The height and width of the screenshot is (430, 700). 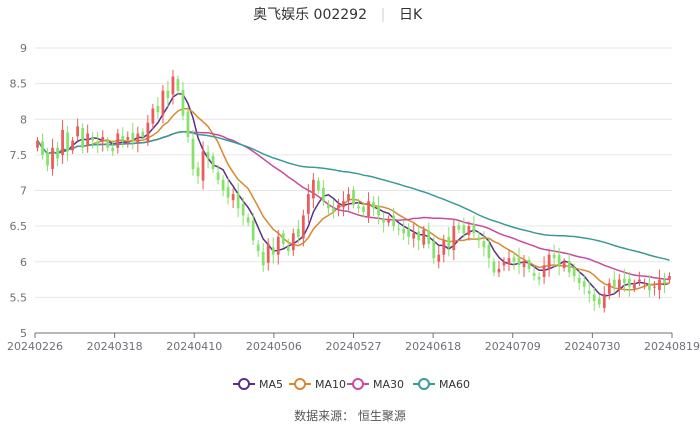 I want to click on y-tick-label: 7, so click(x=23, y=191).